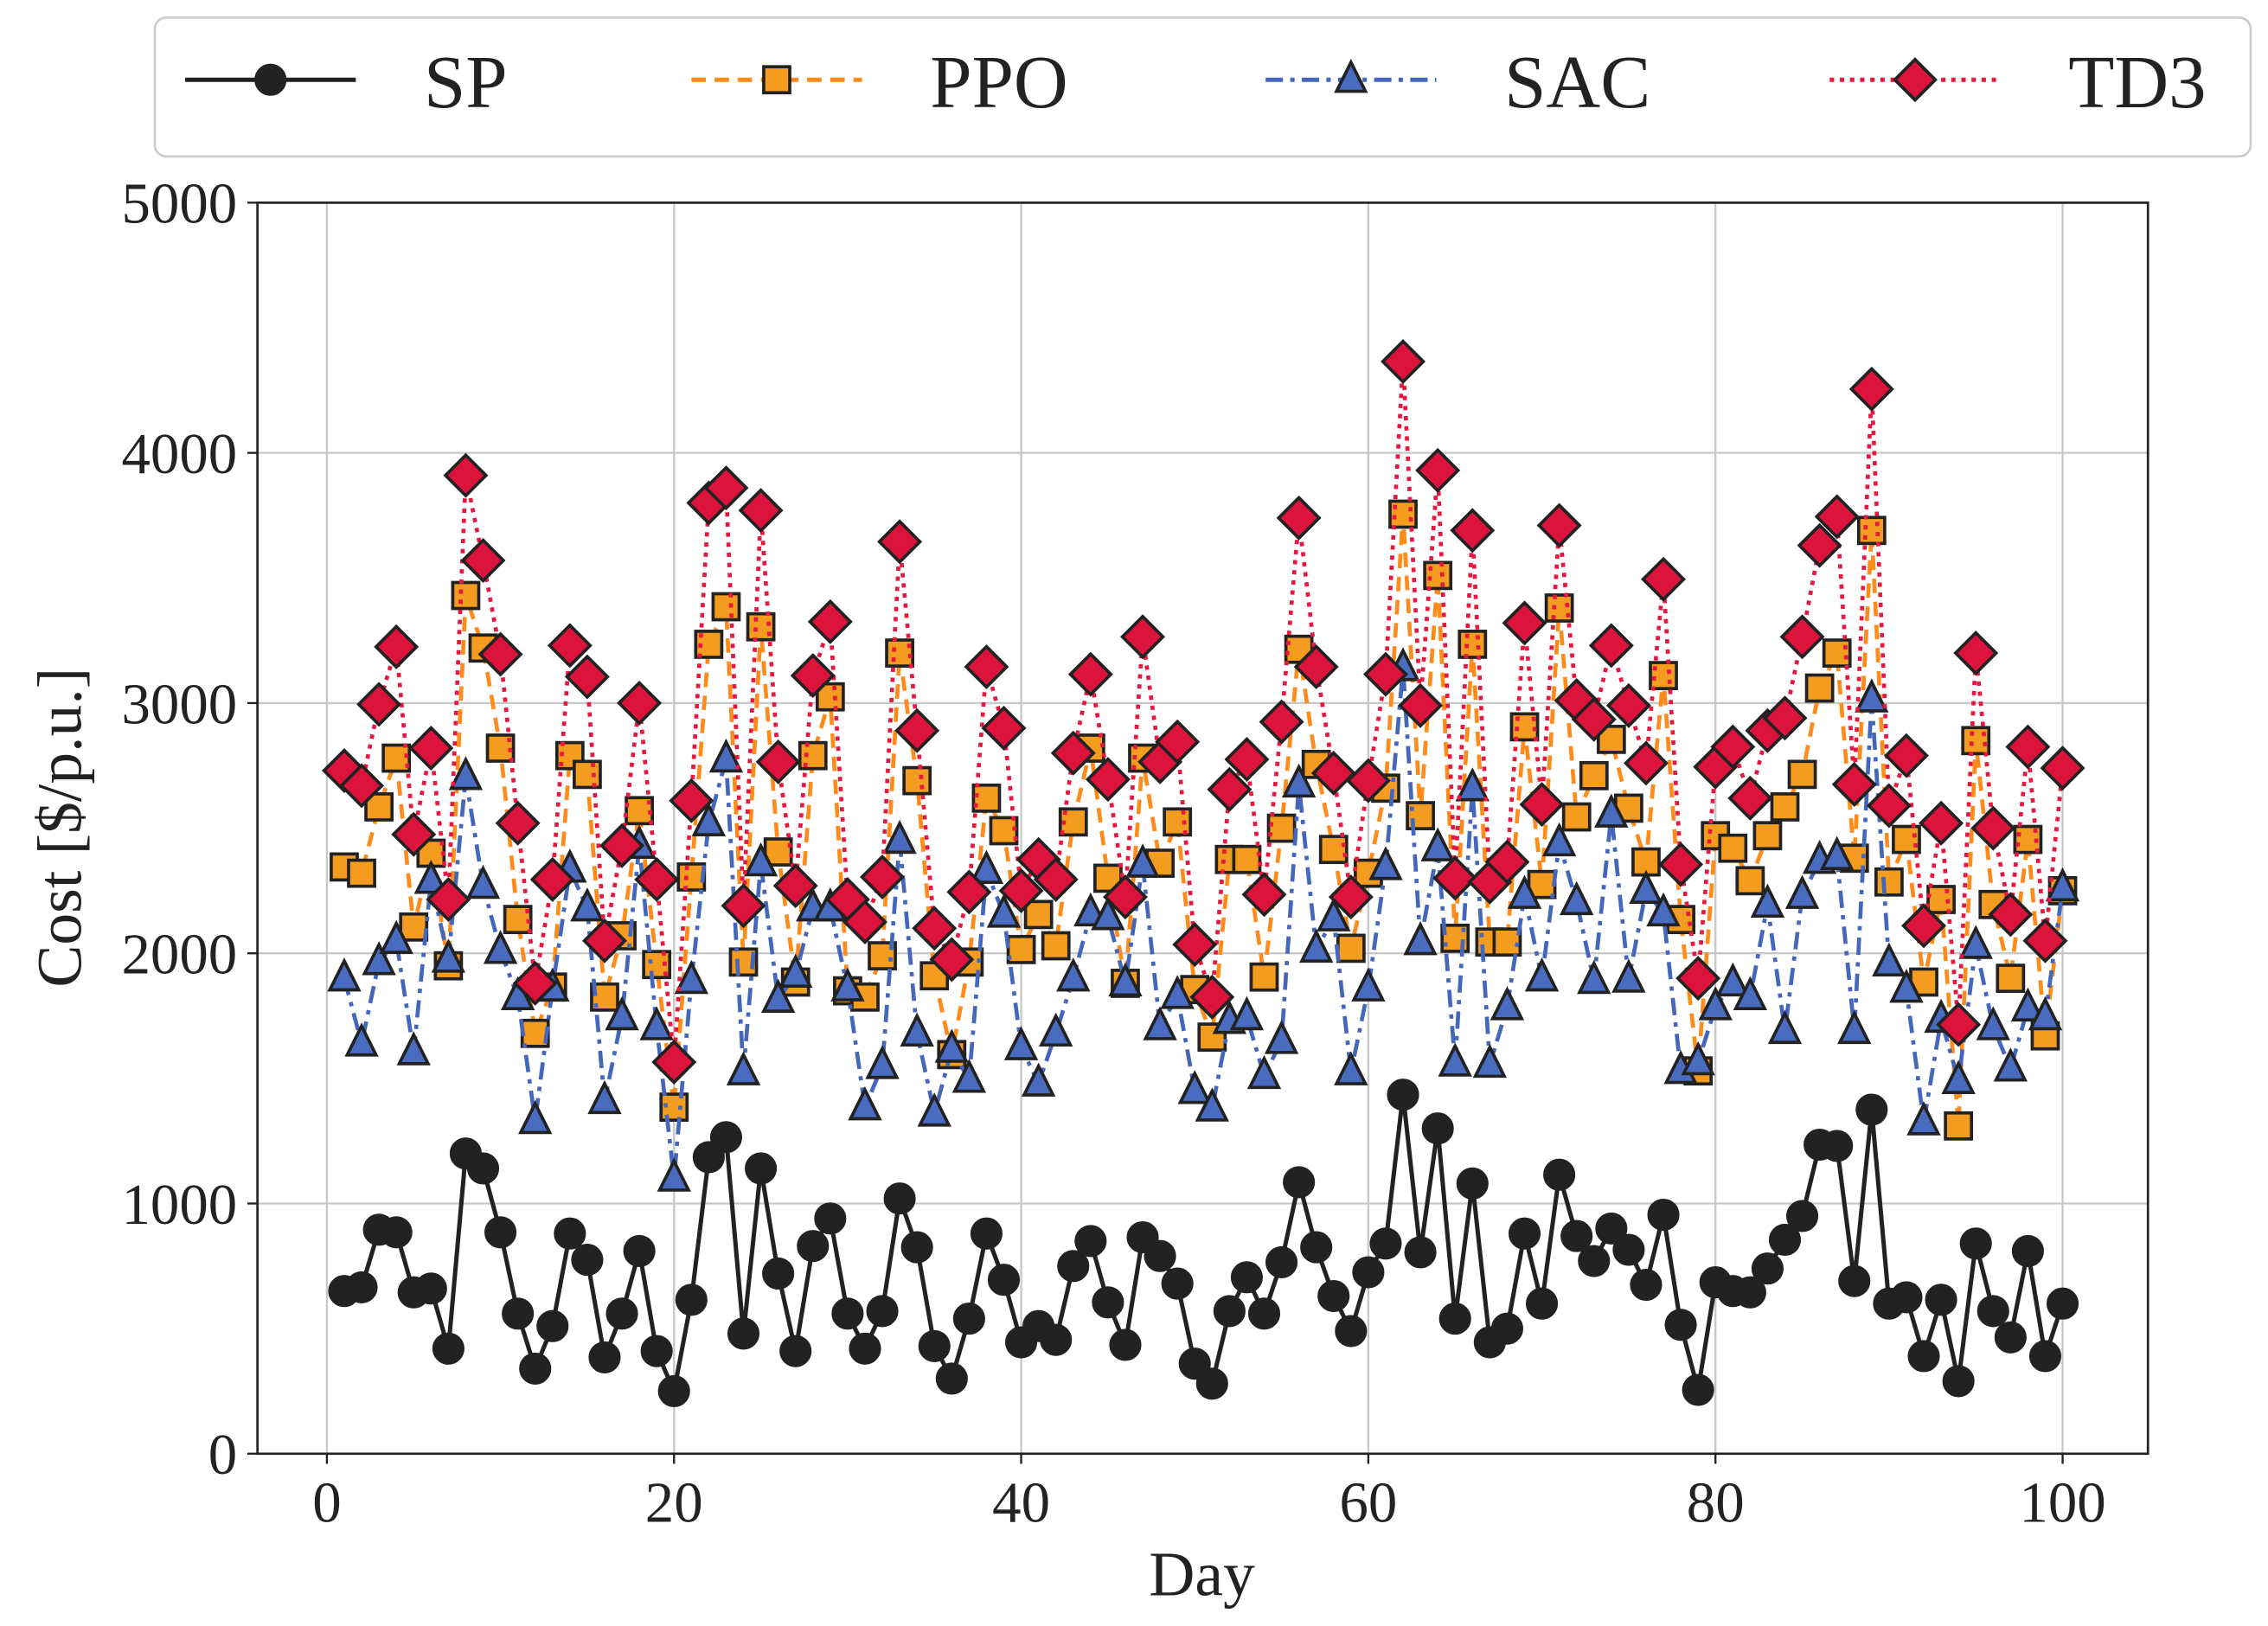  I want to click on legend-marker, so click(270, 80).